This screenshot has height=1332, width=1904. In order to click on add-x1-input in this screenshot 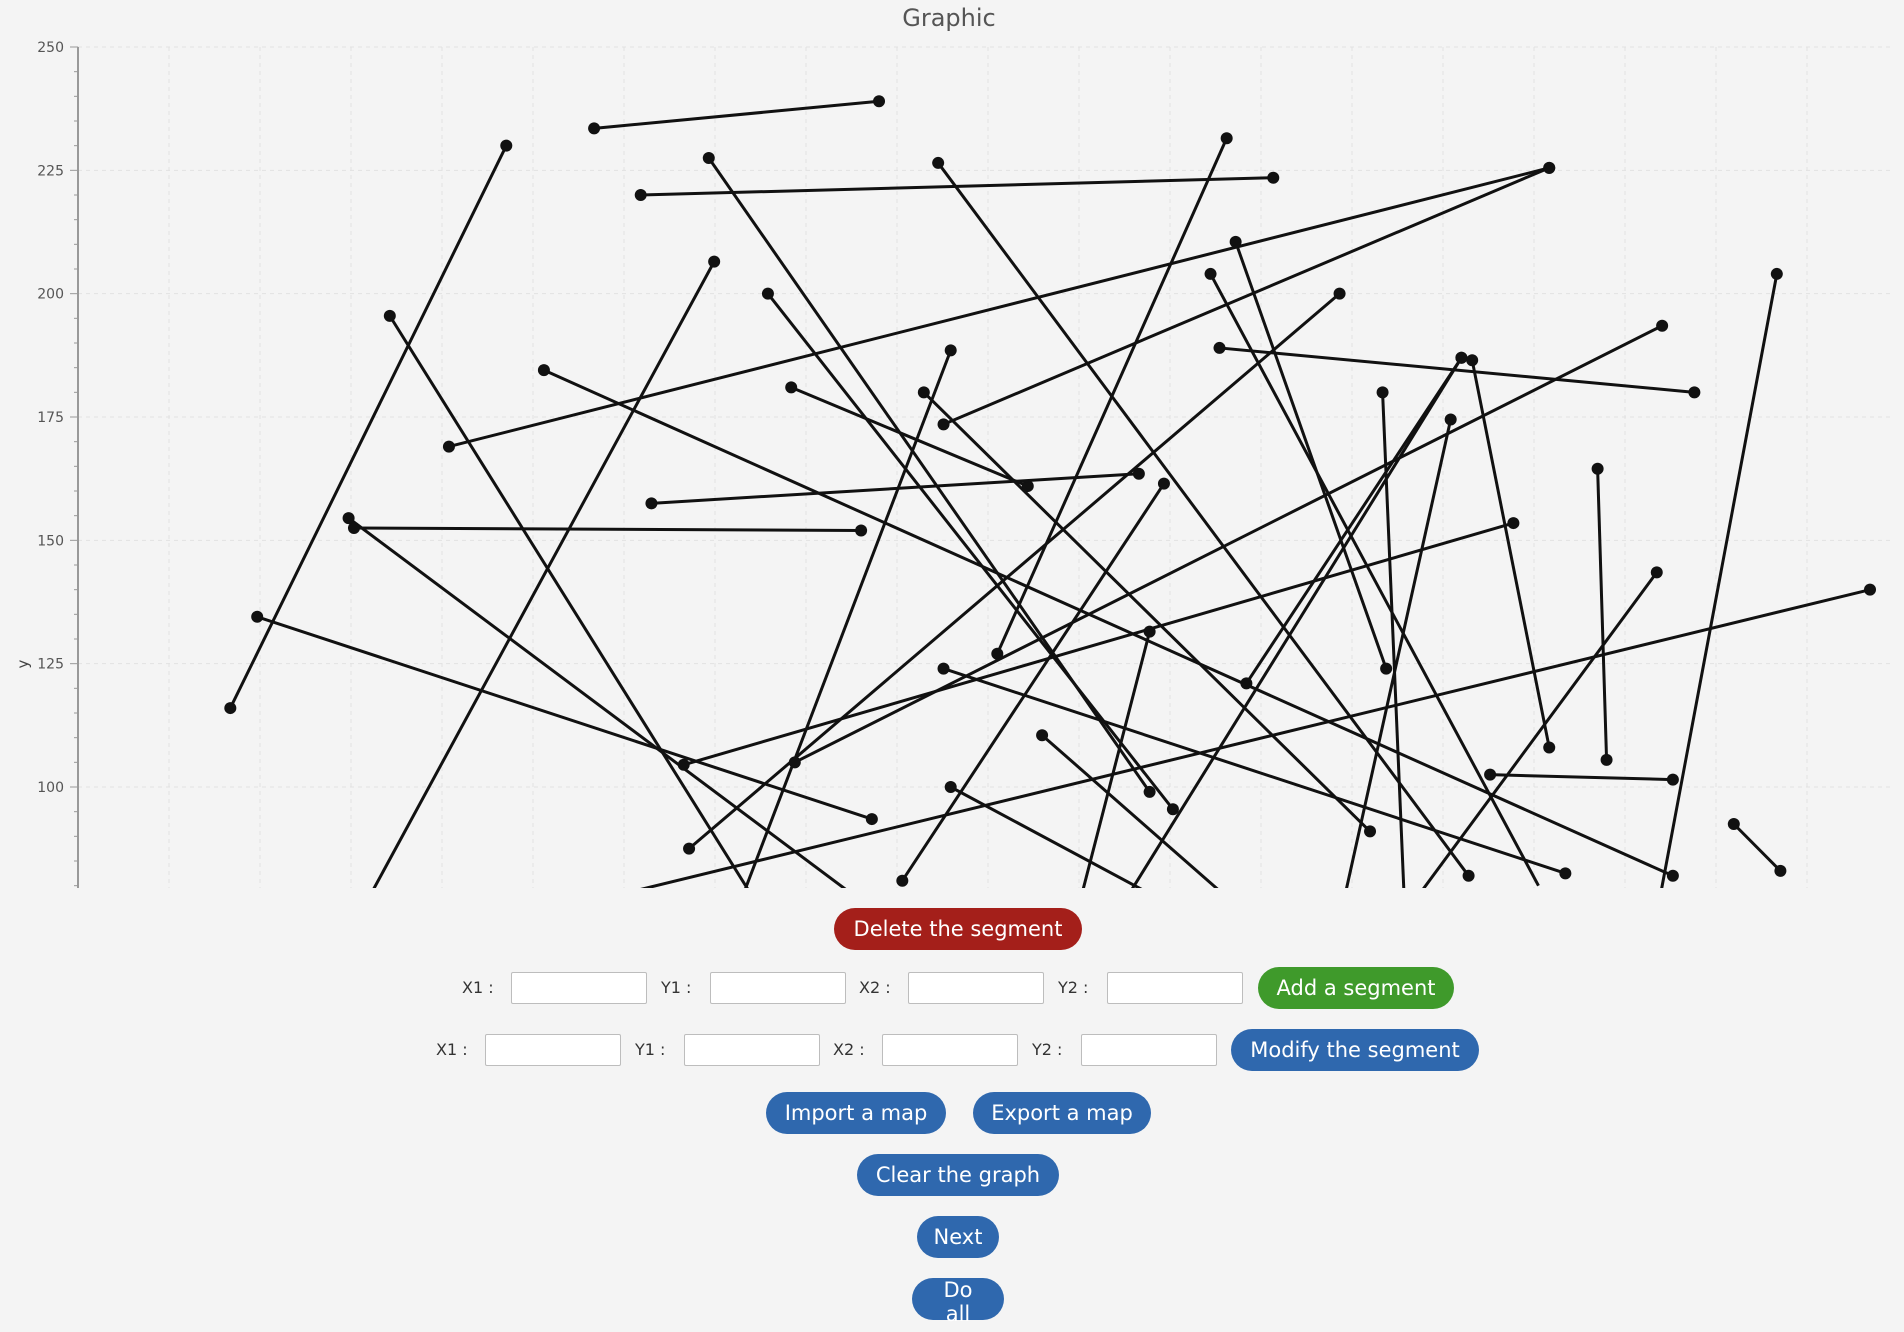, I will do `click(579, 988)`.